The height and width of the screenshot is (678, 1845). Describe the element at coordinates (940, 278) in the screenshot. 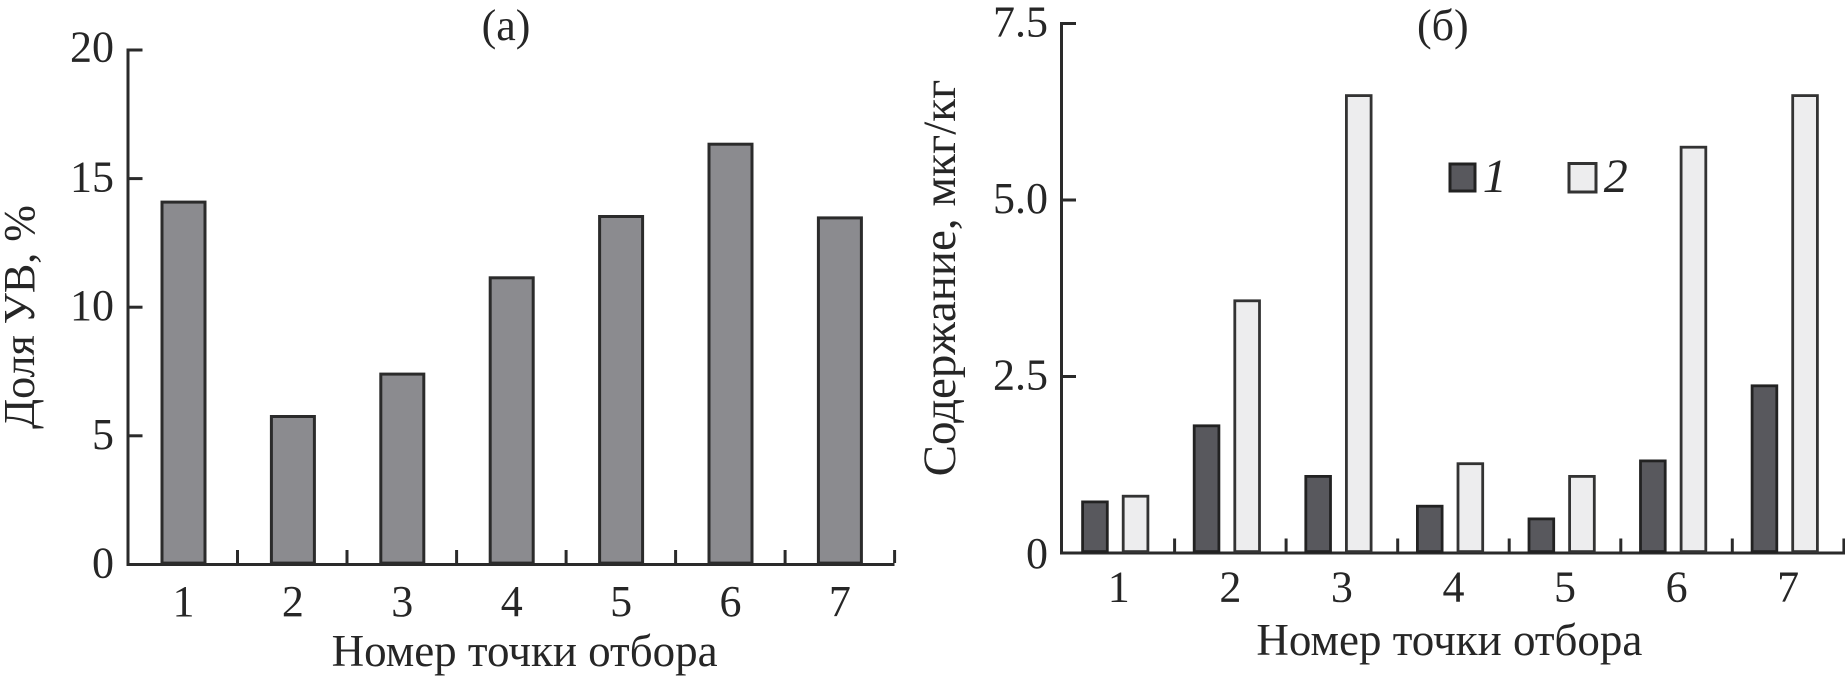

I see `svg-text: Содержание, мкг/кг` at that location.